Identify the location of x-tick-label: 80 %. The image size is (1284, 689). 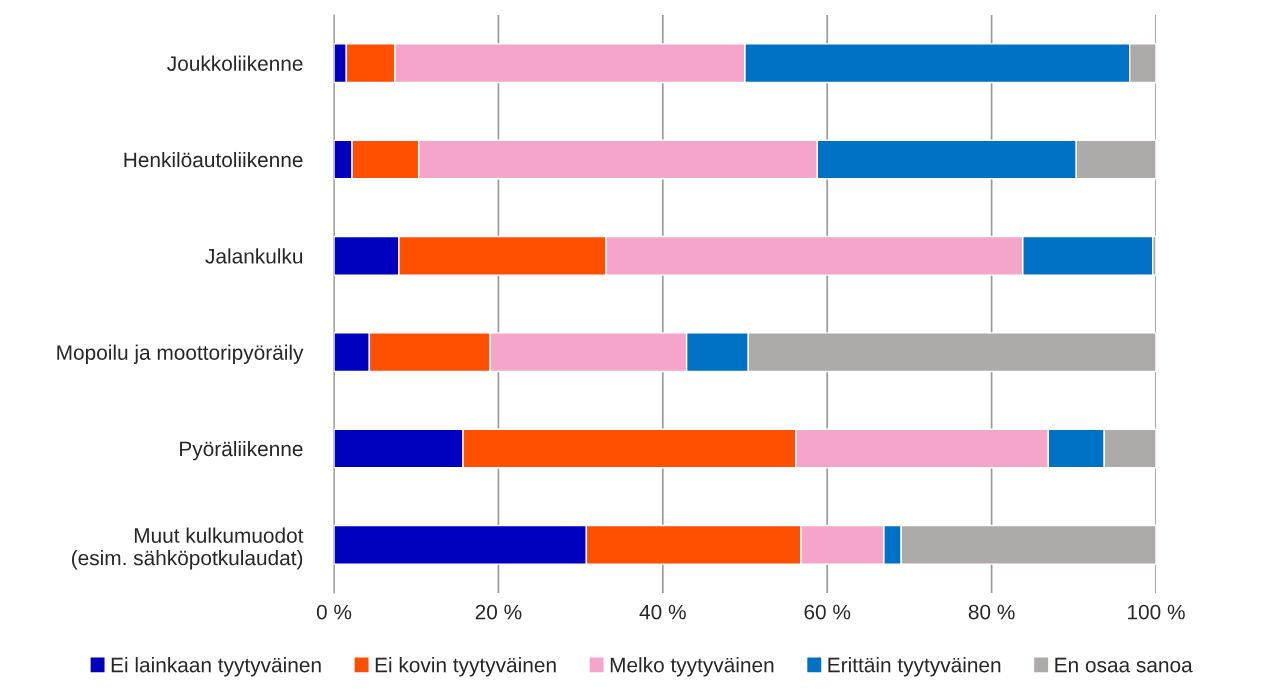
(991, 612).